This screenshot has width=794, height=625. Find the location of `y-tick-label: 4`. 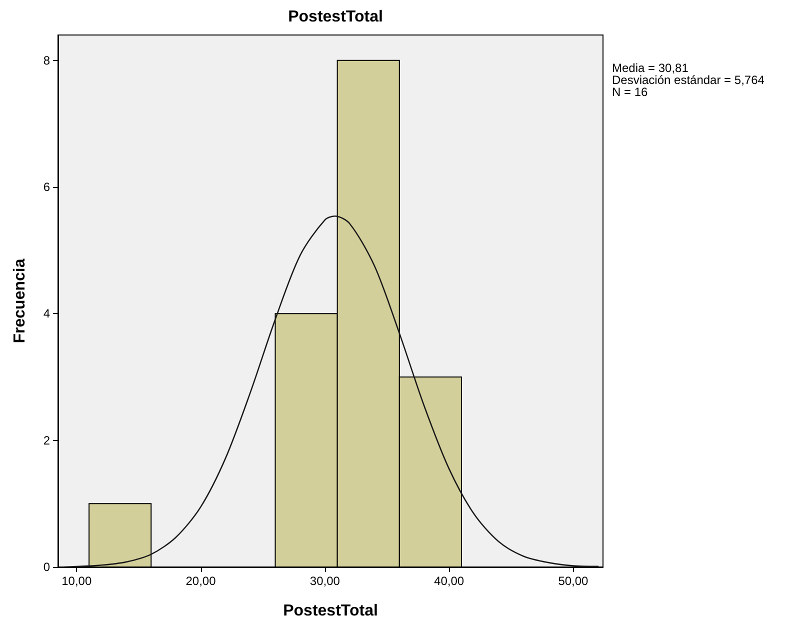

y-tick-label: 4 is located at coordinates (46, 313).